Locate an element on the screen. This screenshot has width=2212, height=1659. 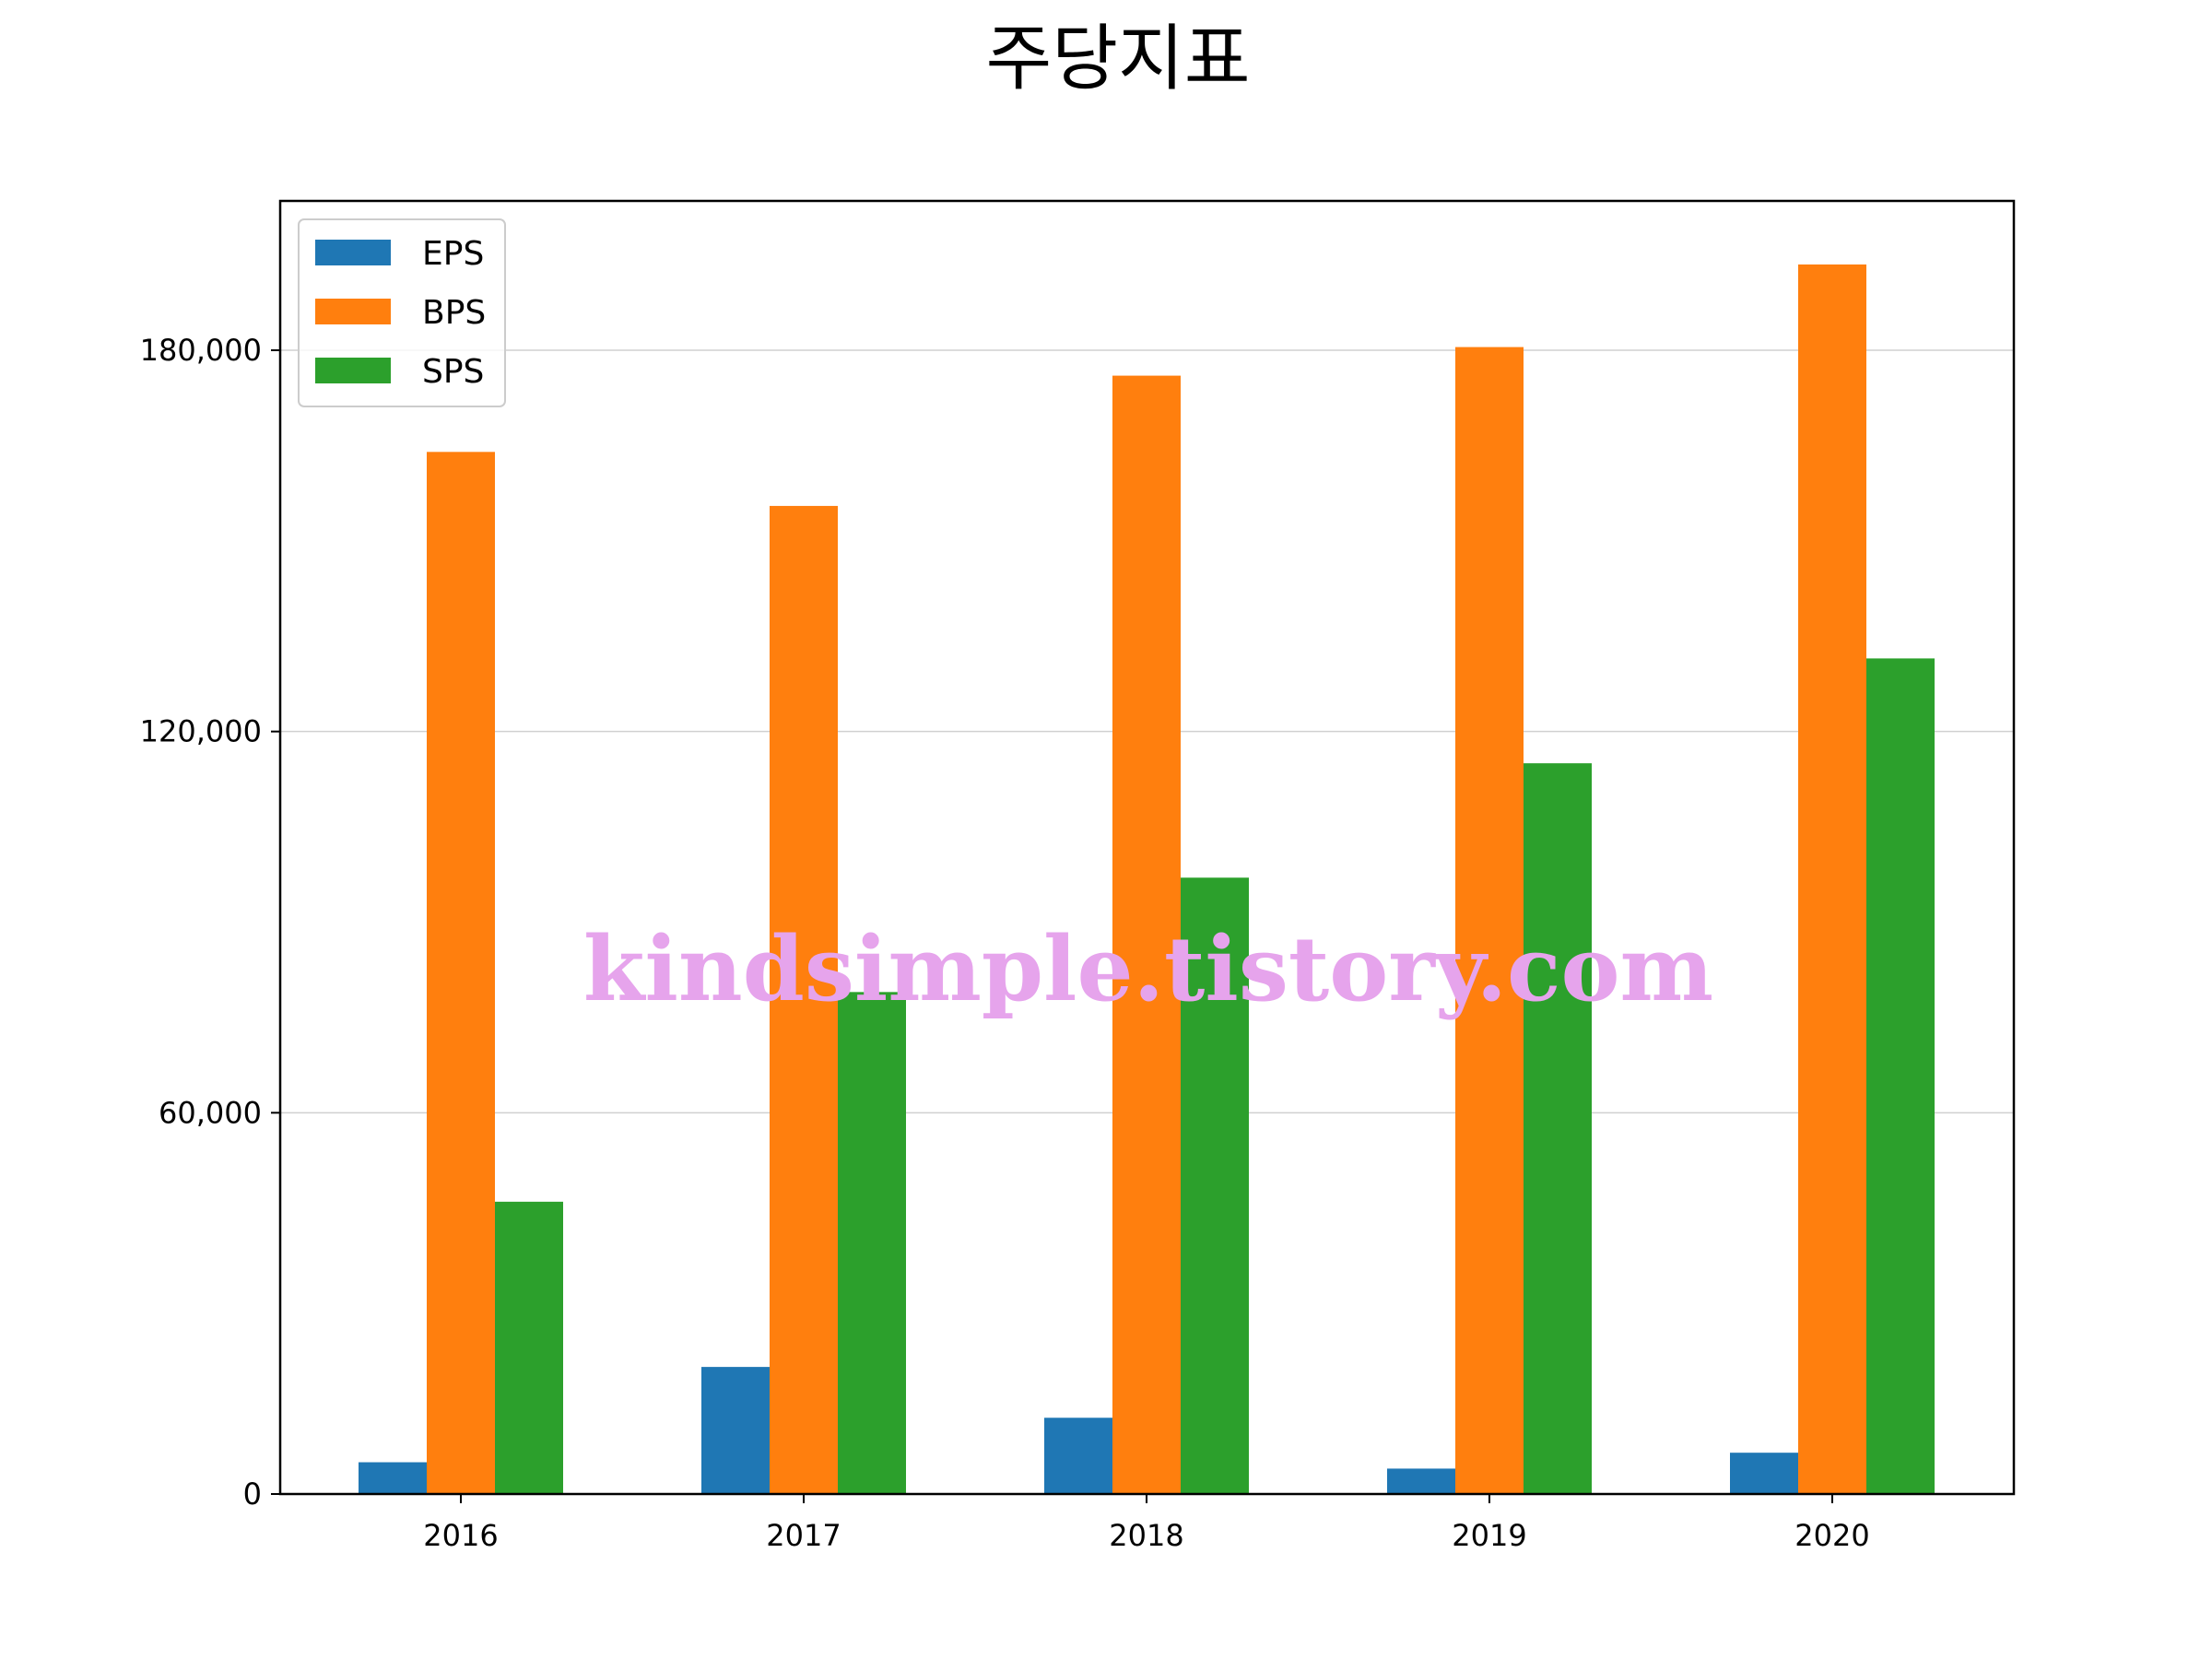
y-tick-label: 180,000 is located at coordinates (201, 350).